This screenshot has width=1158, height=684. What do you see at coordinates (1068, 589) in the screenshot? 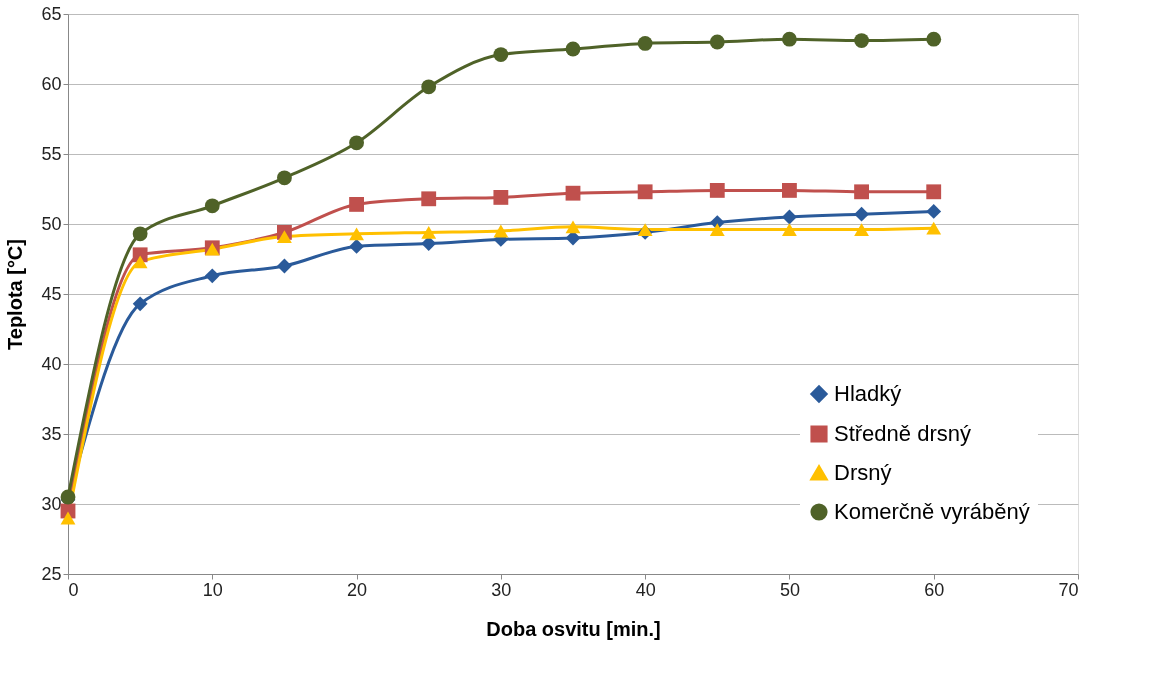
I see `x-tick-label: 70` at bounding box center [1068, 589].